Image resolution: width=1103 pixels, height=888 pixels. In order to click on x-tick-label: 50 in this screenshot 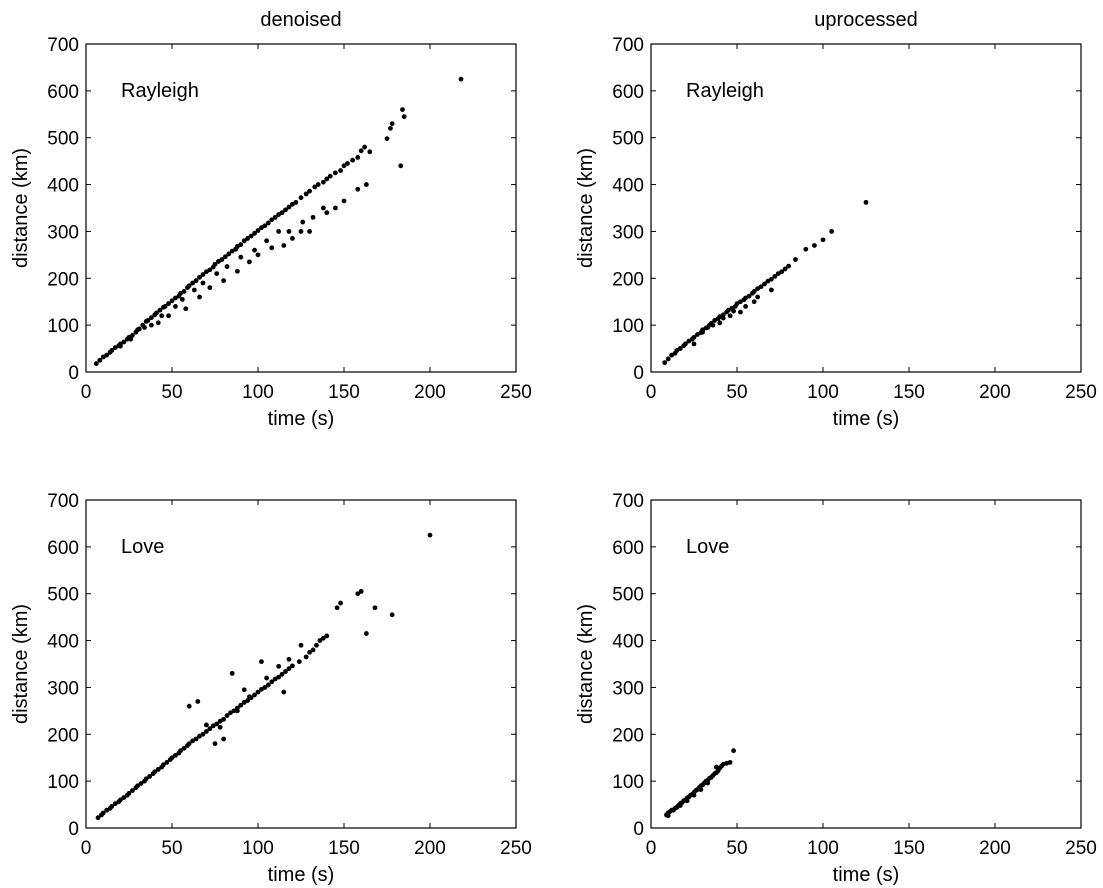, I will do `click(736, 848)`.